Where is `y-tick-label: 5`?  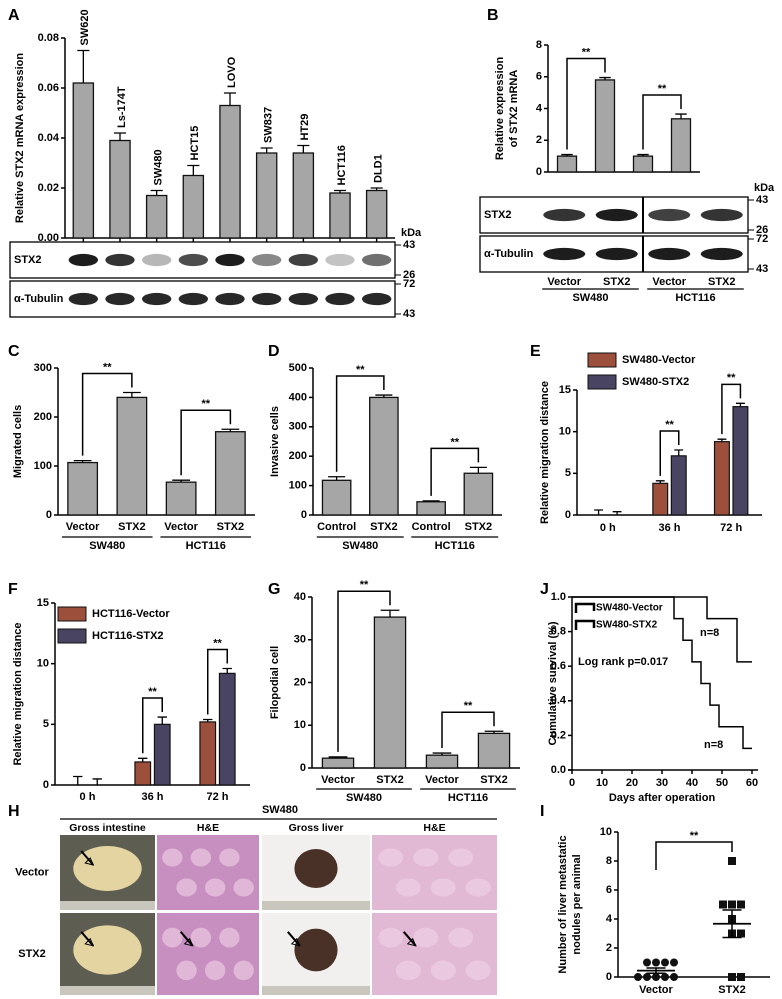 y-tick-label: 5 is located at coordinates (46, 724).